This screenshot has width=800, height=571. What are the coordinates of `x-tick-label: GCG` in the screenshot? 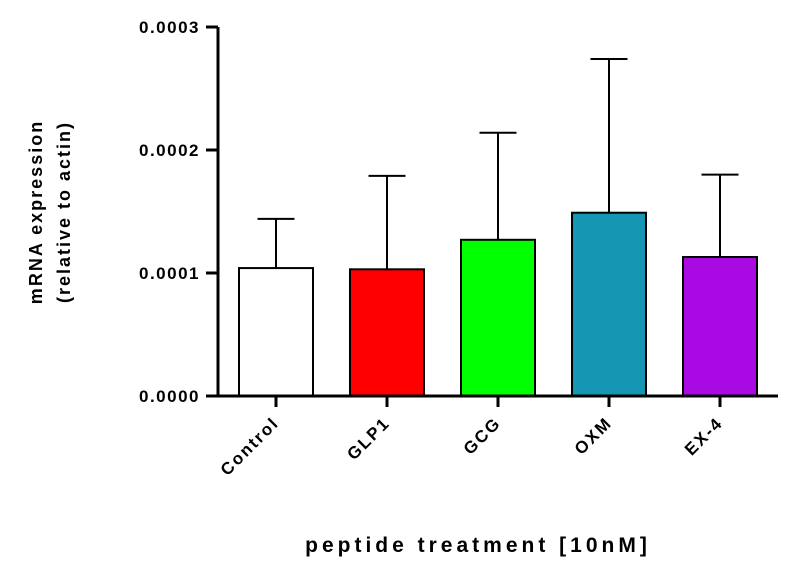 It's located at (482, 435).